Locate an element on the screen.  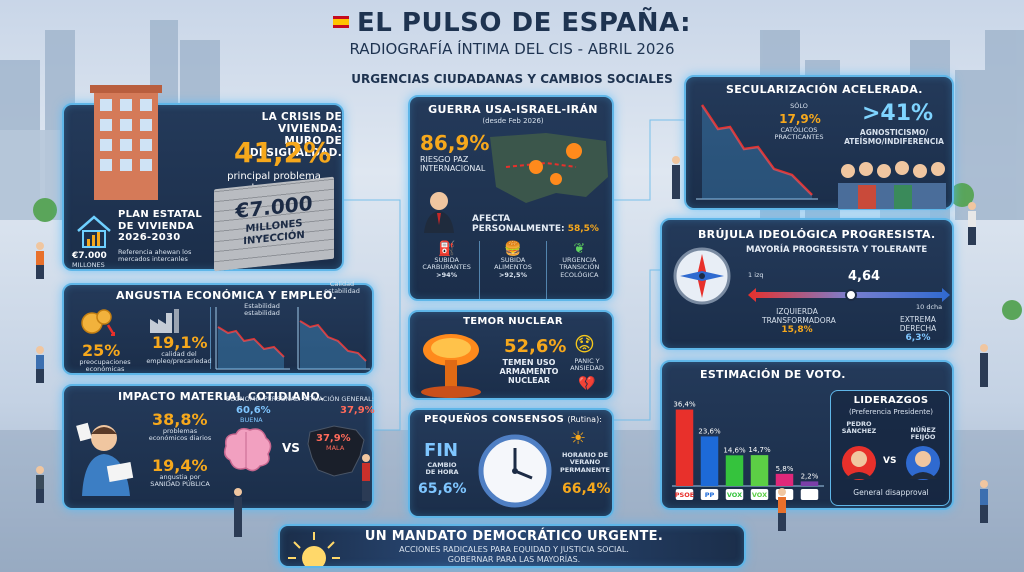
material-pct-2-label-1: angustia por is located at coordinates (180, 477).